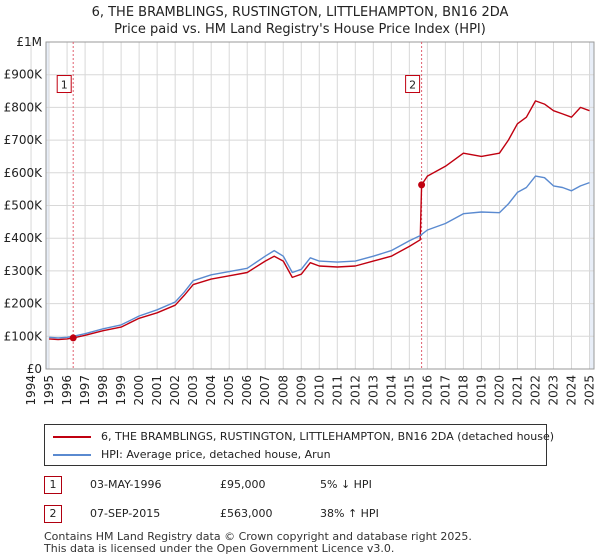  Describe the element at coordinates (24, 173) in the screenshot. I see `y-tick-label: £600K` at that location.